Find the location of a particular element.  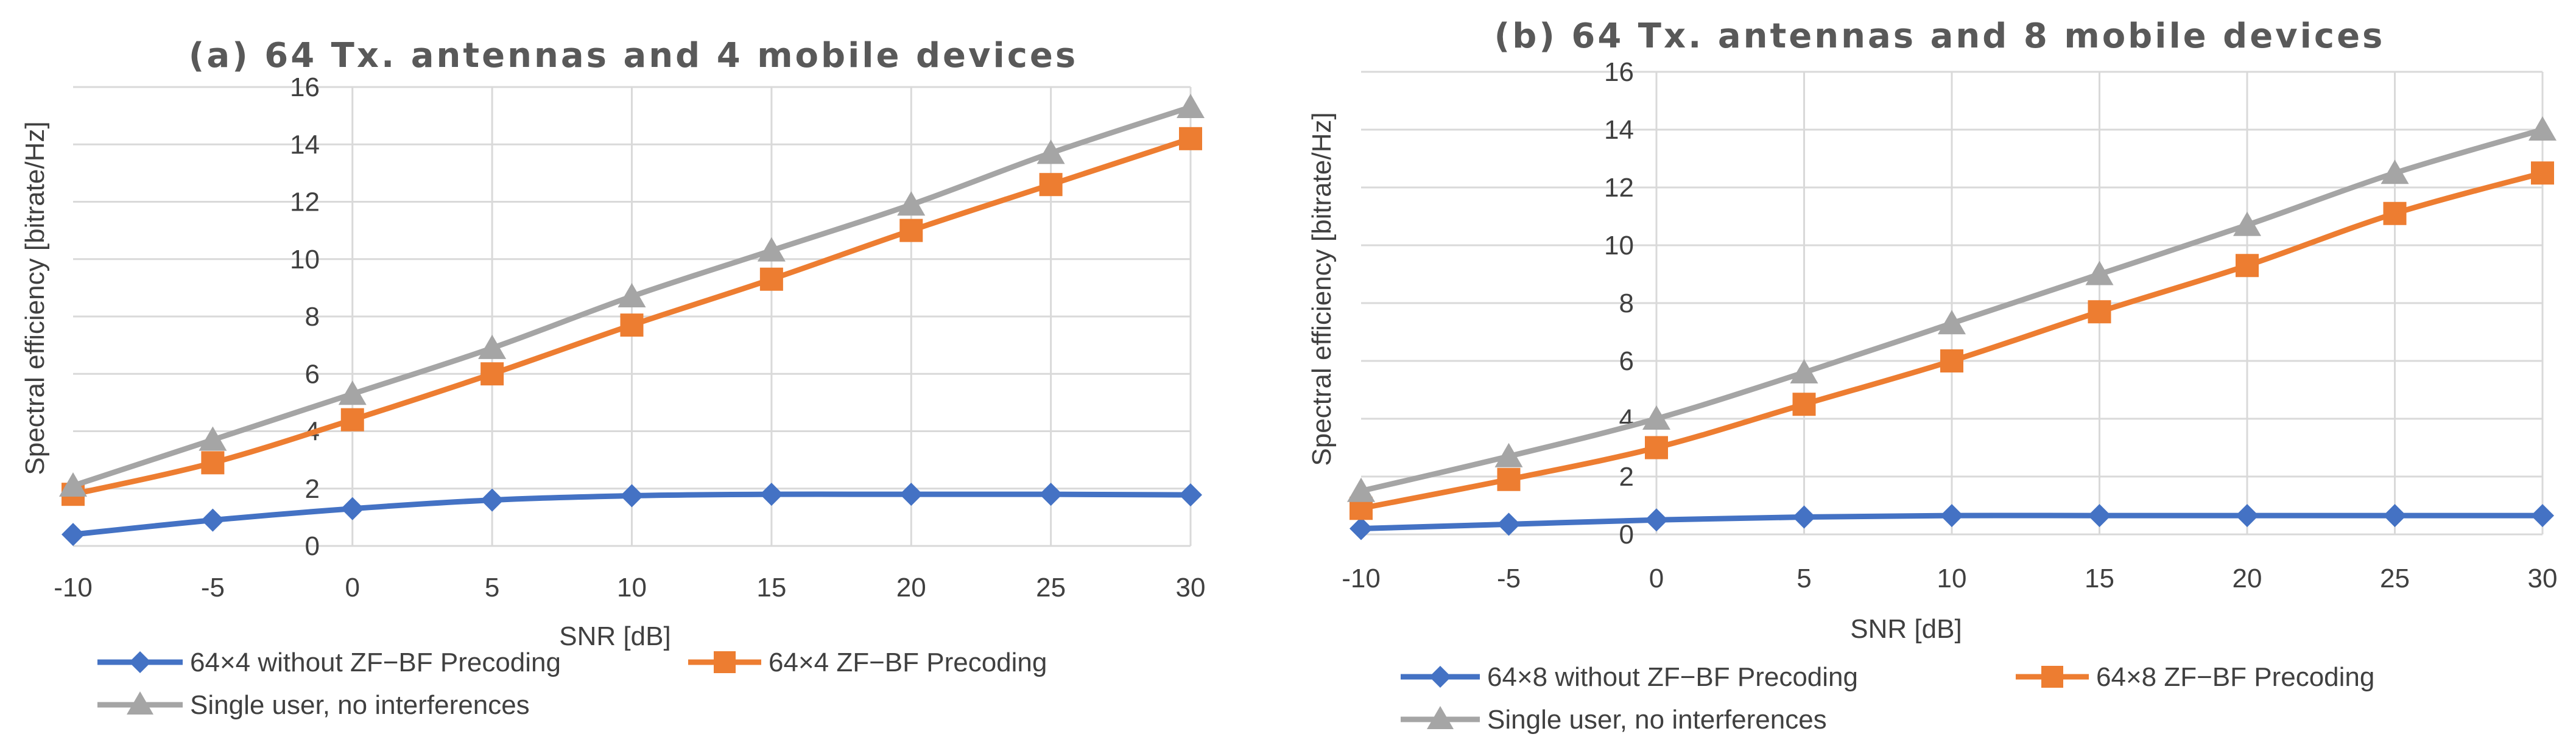

chart-b-x-tick-labels: -10 -5 0 5 10 15 20 25 30 is located at coordinates (1949, 578).